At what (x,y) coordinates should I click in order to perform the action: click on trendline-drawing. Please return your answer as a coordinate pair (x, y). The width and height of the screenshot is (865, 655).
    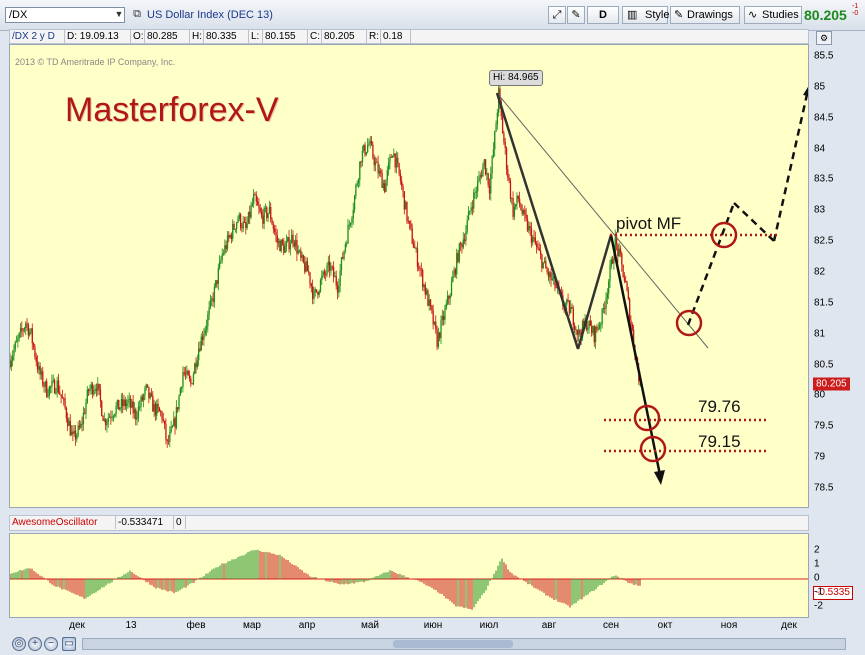
    Looking at the image, I should click on (602, 220).